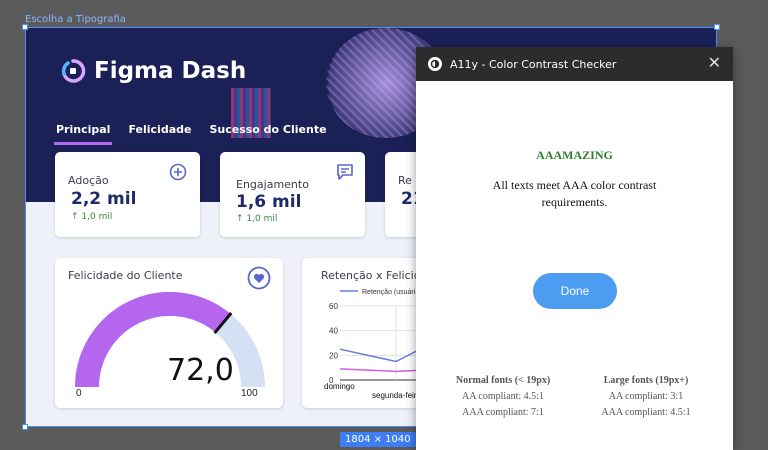 The image size is (768, 450). I want to click on card-title: Engajamento, so click(272, 184).